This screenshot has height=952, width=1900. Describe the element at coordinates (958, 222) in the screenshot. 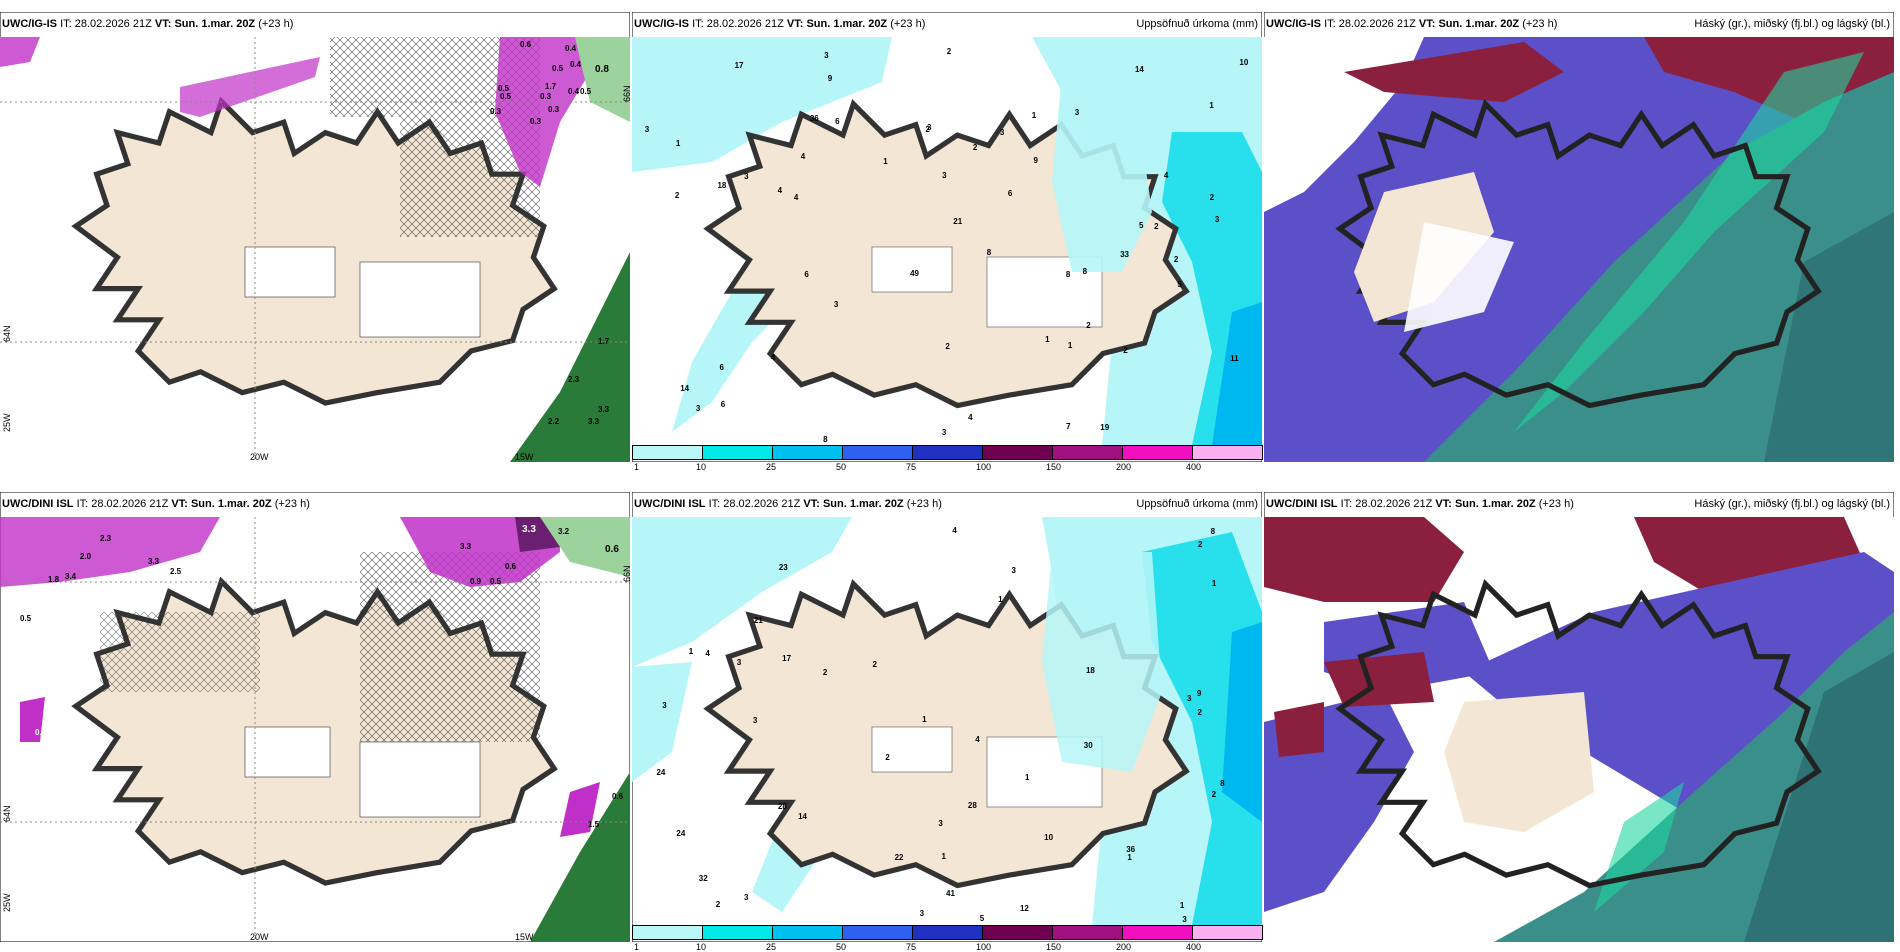

I see `precip-value: 21` at that location.